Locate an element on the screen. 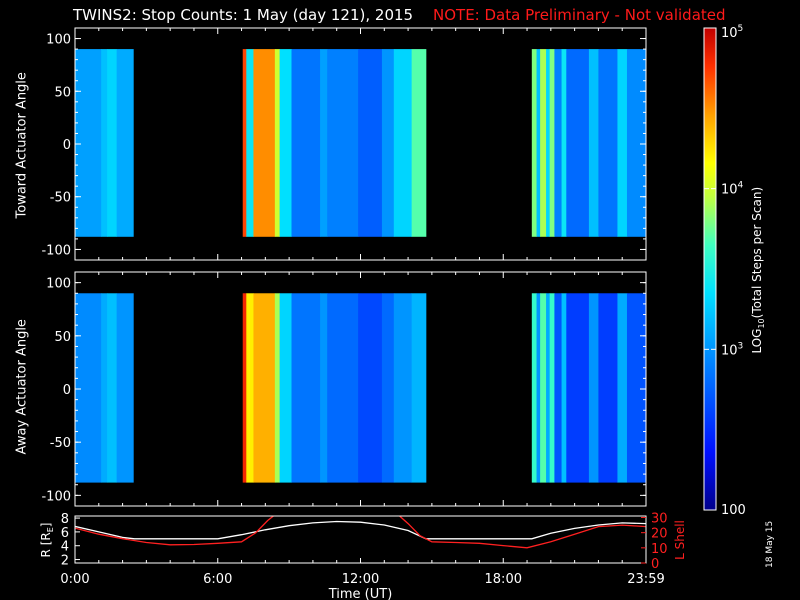 This screenshot has height=600, width=800. l-shell-axis-label: L Shell is located at coordinates (680, 540).